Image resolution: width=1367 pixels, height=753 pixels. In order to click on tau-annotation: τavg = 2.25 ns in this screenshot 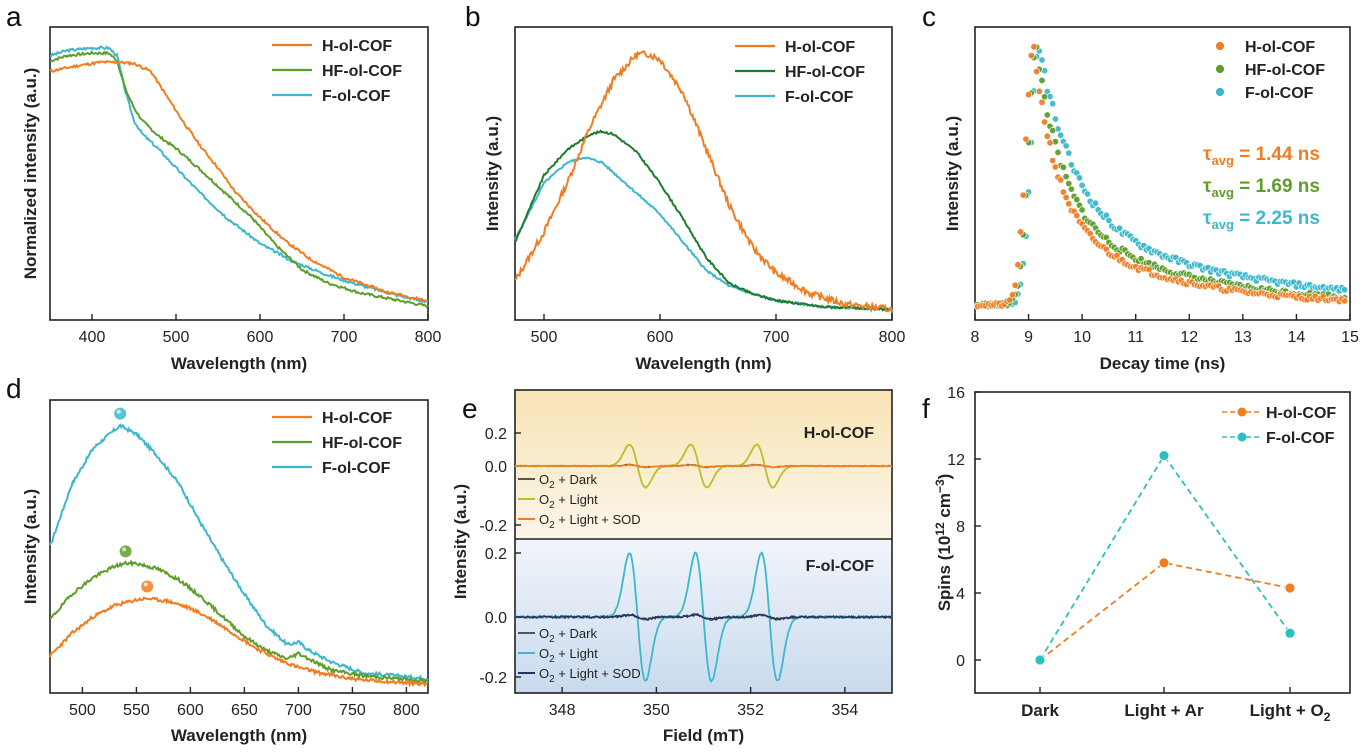, I will do `click(1261, 220)`.